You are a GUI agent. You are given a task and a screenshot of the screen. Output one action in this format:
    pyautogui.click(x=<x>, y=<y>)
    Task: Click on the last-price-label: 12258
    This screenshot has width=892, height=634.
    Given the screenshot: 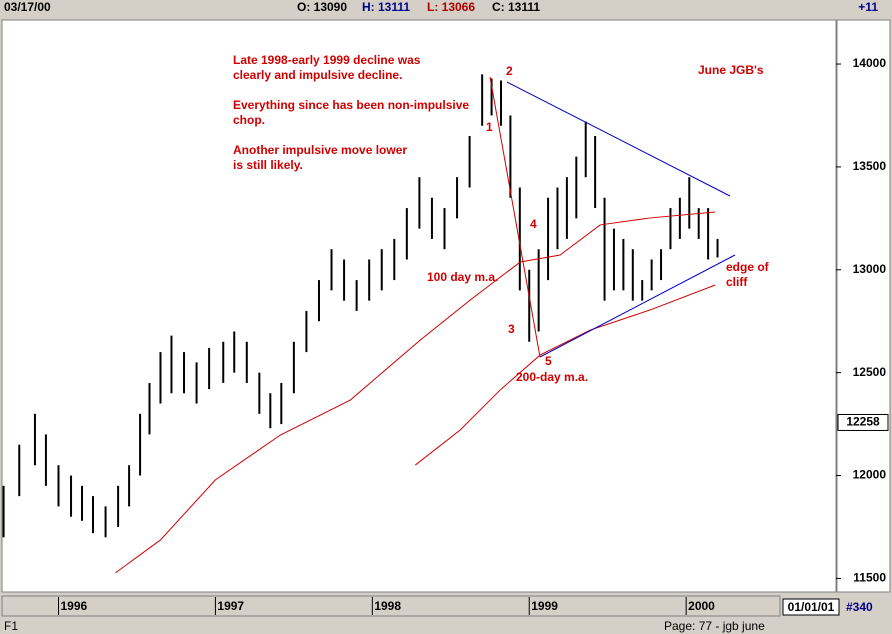 What is the action you would take?
    pyautogui.click(x=863, y=422)
    